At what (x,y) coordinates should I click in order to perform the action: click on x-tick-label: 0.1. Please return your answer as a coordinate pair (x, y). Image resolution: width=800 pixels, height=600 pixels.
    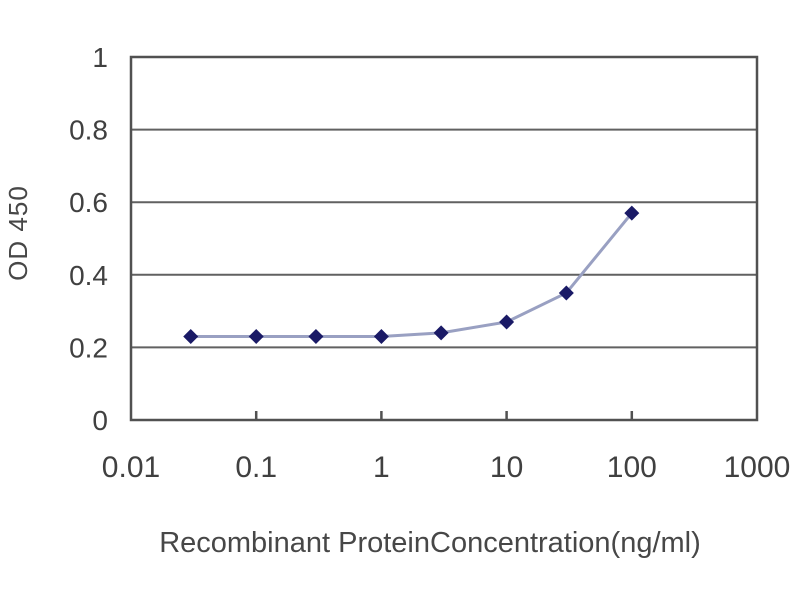
    Looking at the image, I should click on (256, 467).